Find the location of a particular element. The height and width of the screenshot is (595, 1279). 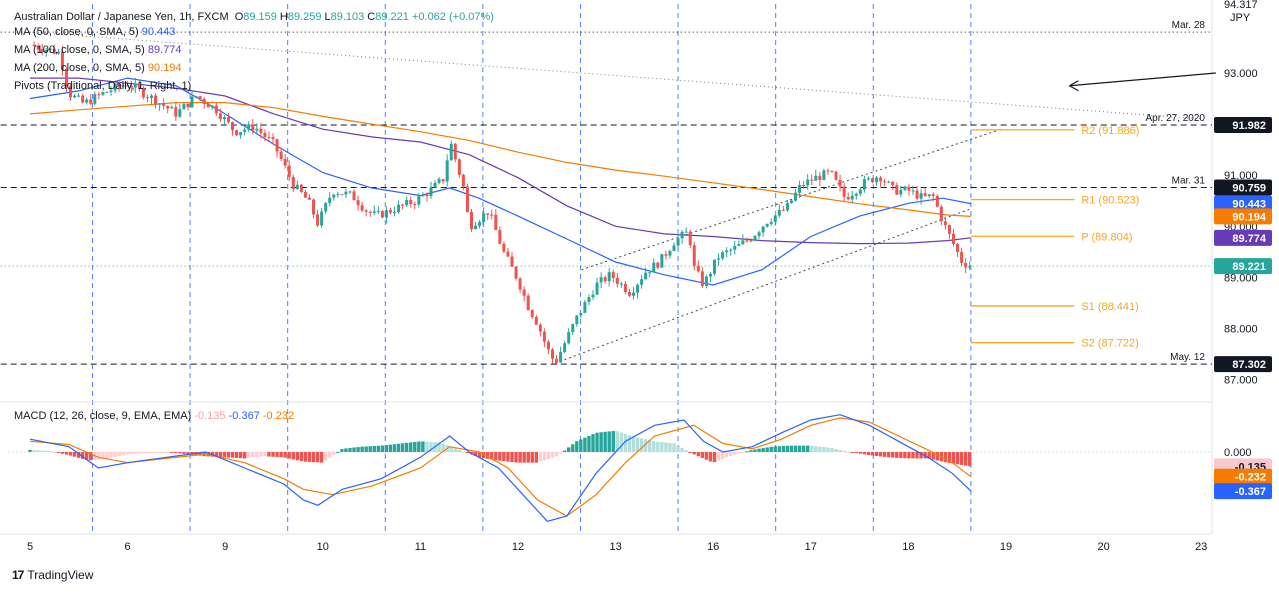

time-tick-label: 23 is located at coordinates (1201, 547).